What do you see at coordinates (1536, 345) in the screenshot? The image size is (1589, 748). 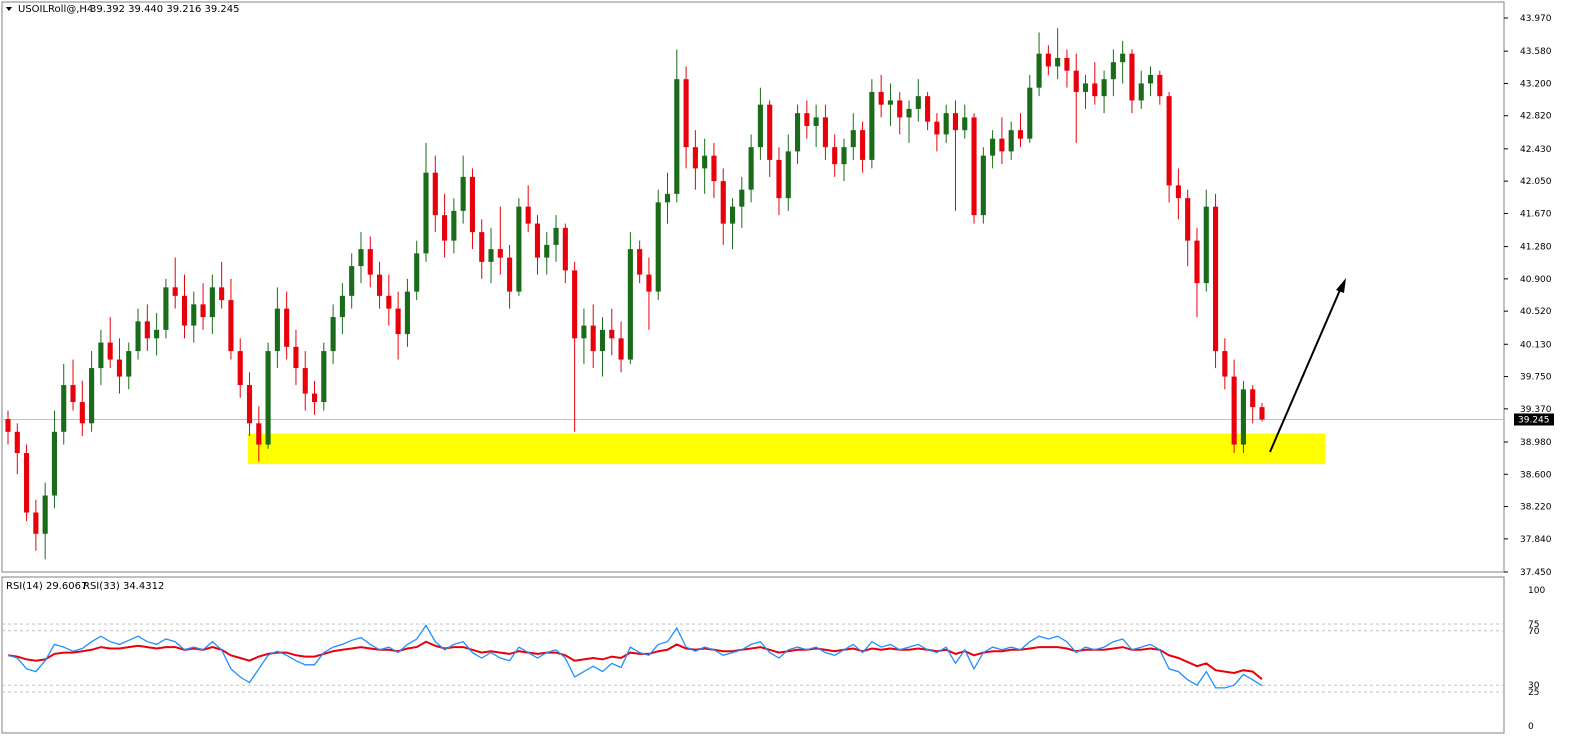 I see `price-tick-label: 40.130` at bounding box center [1536, 345].